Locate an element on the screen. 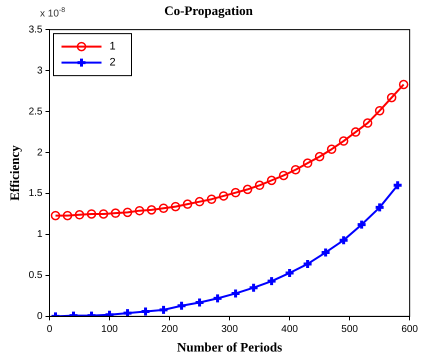 Image resolution: width=421 pixels, height=362 pixels. x-tick-label: 300 is located at coordinates (229, 330).